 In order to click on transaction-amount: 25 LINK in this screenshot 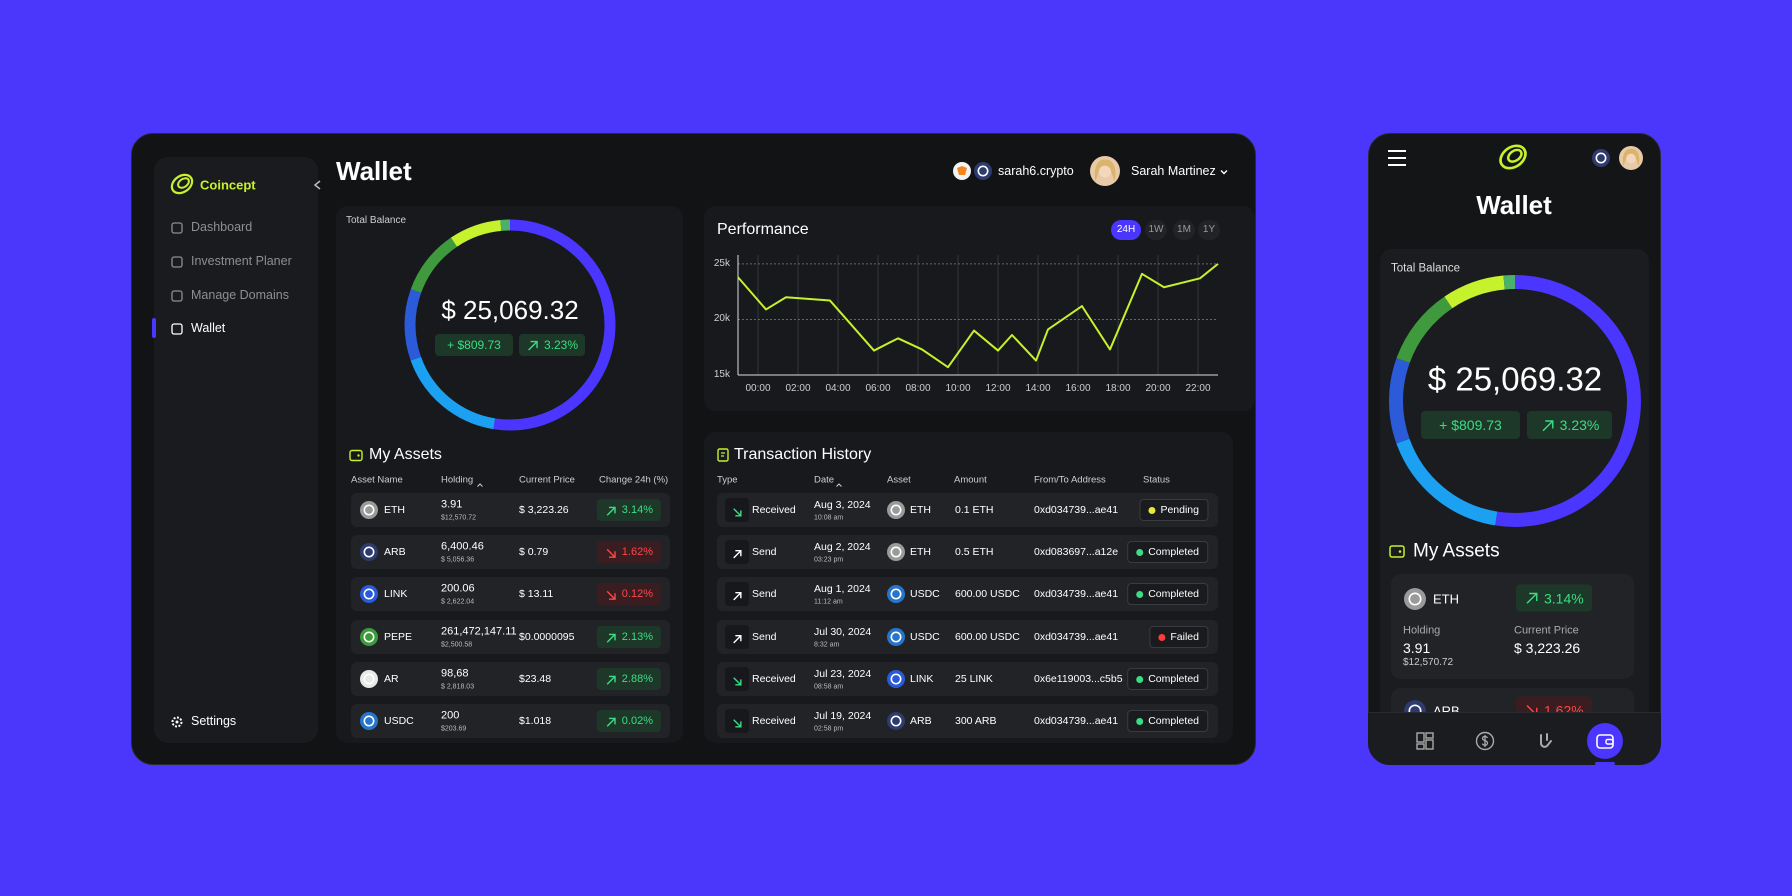, I will do `click(974, 678)`.